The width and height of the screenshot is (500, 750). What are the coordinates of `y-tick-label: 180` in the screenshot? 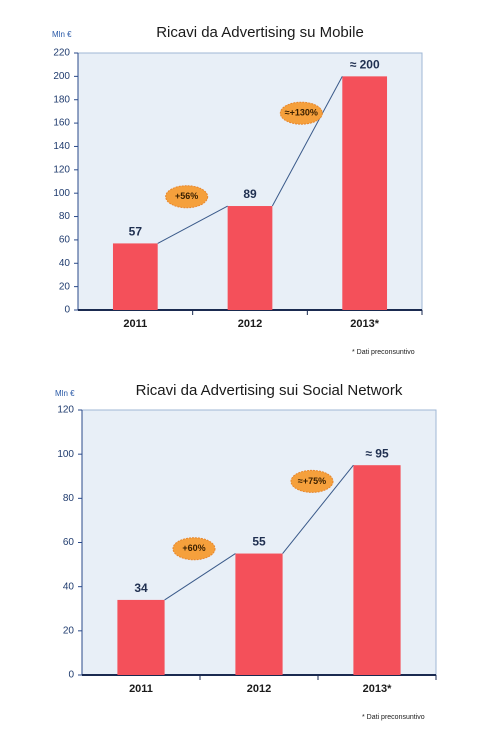 It's located at (61, 99).